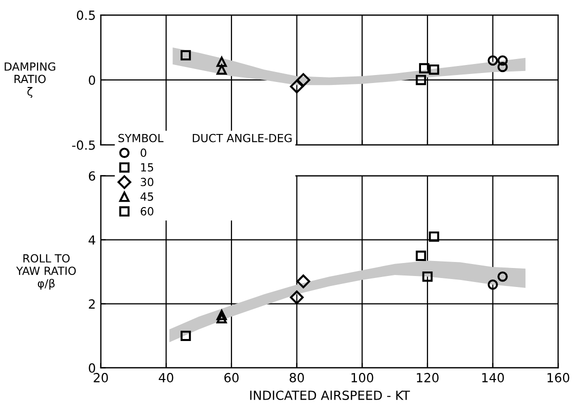 Image resolution: width=576 pixels, height=406 pixels. Describe the element at coordinates (143, 152) in the screenshot. I see `legend-label: 0` at that location.